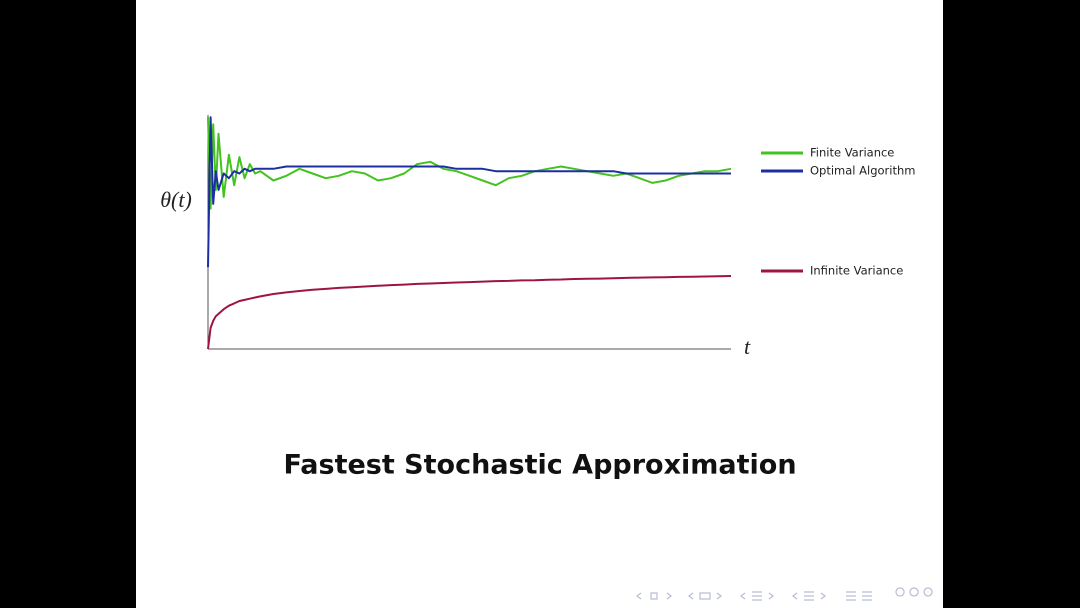 The height and width of the screenshot is (608, 1080). What do you see at coordinates (176, 199) in the screenshot?
I see `y-axis-label: θ(t)` at bounding box center [176, 199].